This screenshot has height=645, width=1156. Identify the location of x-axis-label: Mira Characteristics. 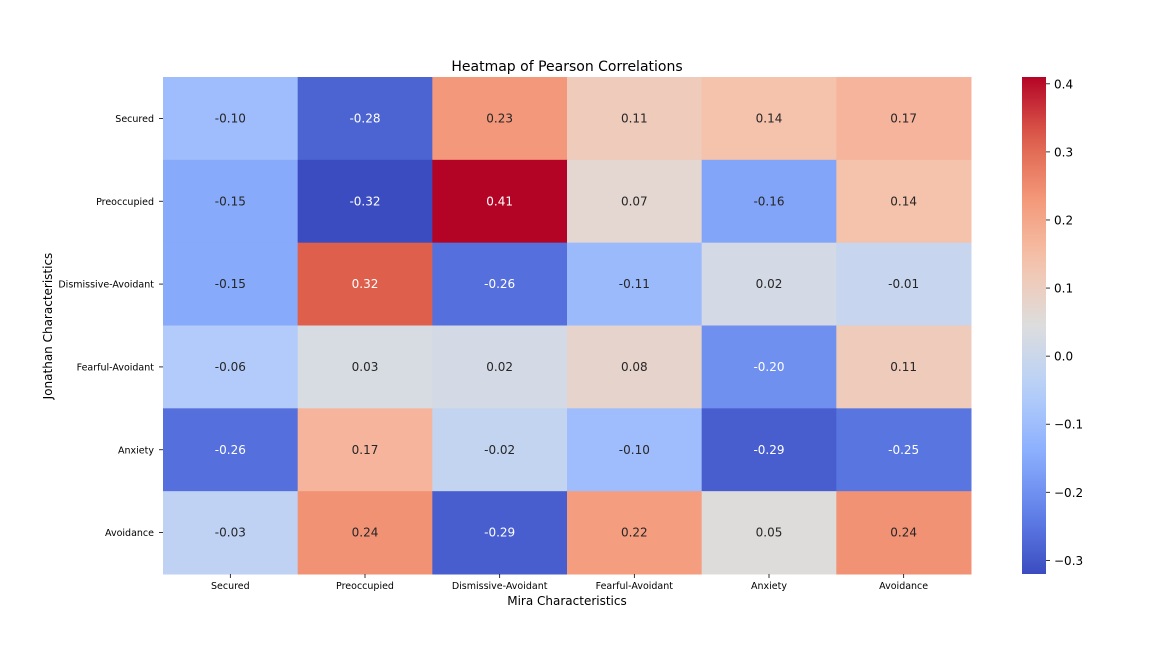
(567, 601).